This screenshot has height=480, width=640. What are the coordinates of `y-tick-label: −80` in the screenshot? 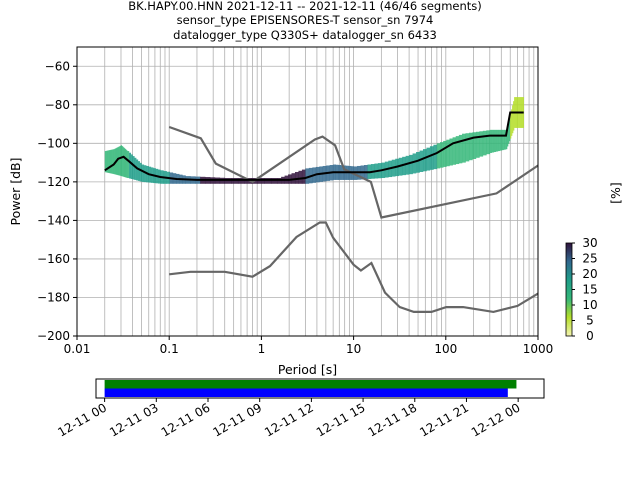 It's located at (57, 105).